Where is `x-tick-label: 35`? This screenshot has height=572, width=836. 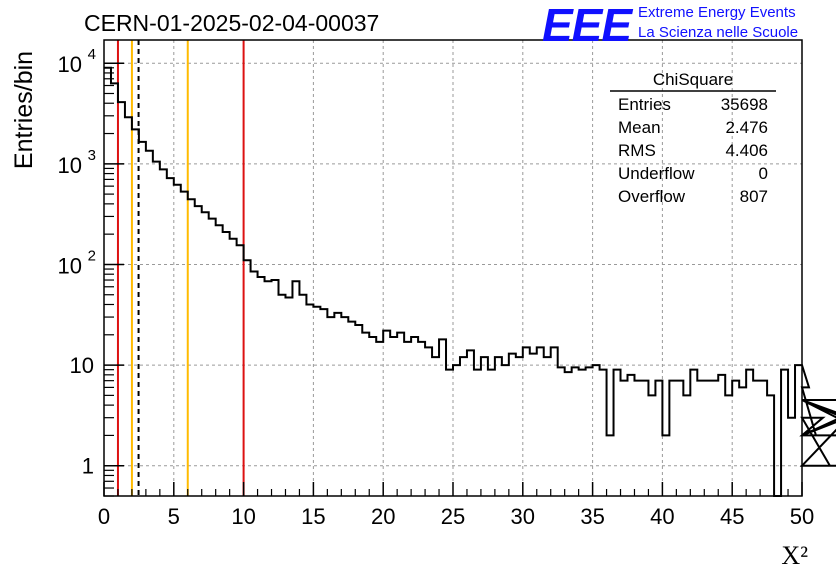
x-tick-label: 35 is located at coordinates (592, 516).